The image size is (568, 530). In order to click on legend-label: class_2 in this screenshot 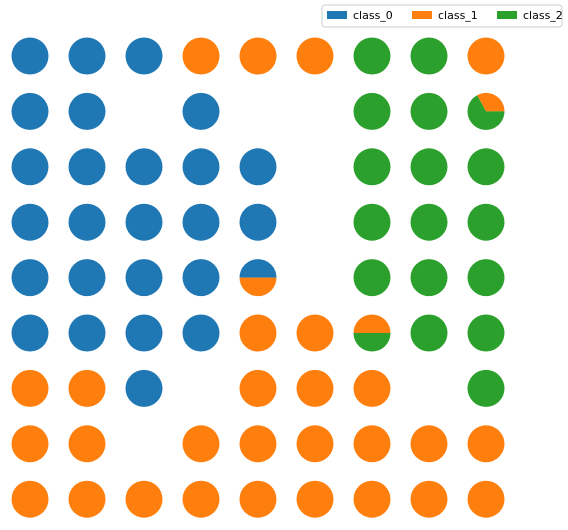, I will do `click(543, 15)`.